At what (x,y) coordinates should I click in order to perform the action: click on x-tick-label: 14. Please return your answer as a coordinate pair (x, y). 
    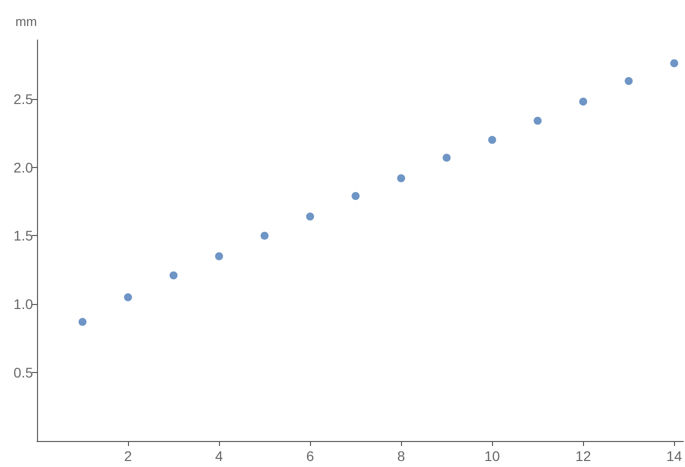
    Looking at the image, I should click on (674, 456).